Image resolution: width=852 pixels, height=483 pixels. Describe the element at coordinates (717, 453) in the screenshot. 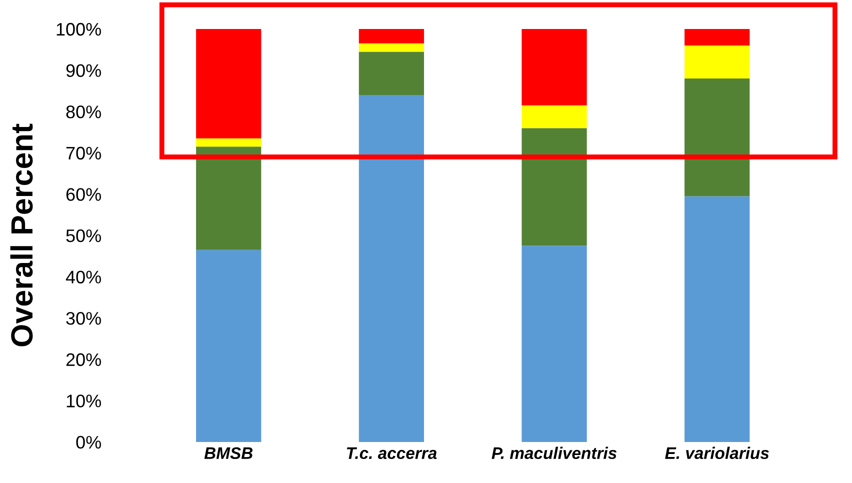

I see `x-tick-label: E. variolarius` at that location.